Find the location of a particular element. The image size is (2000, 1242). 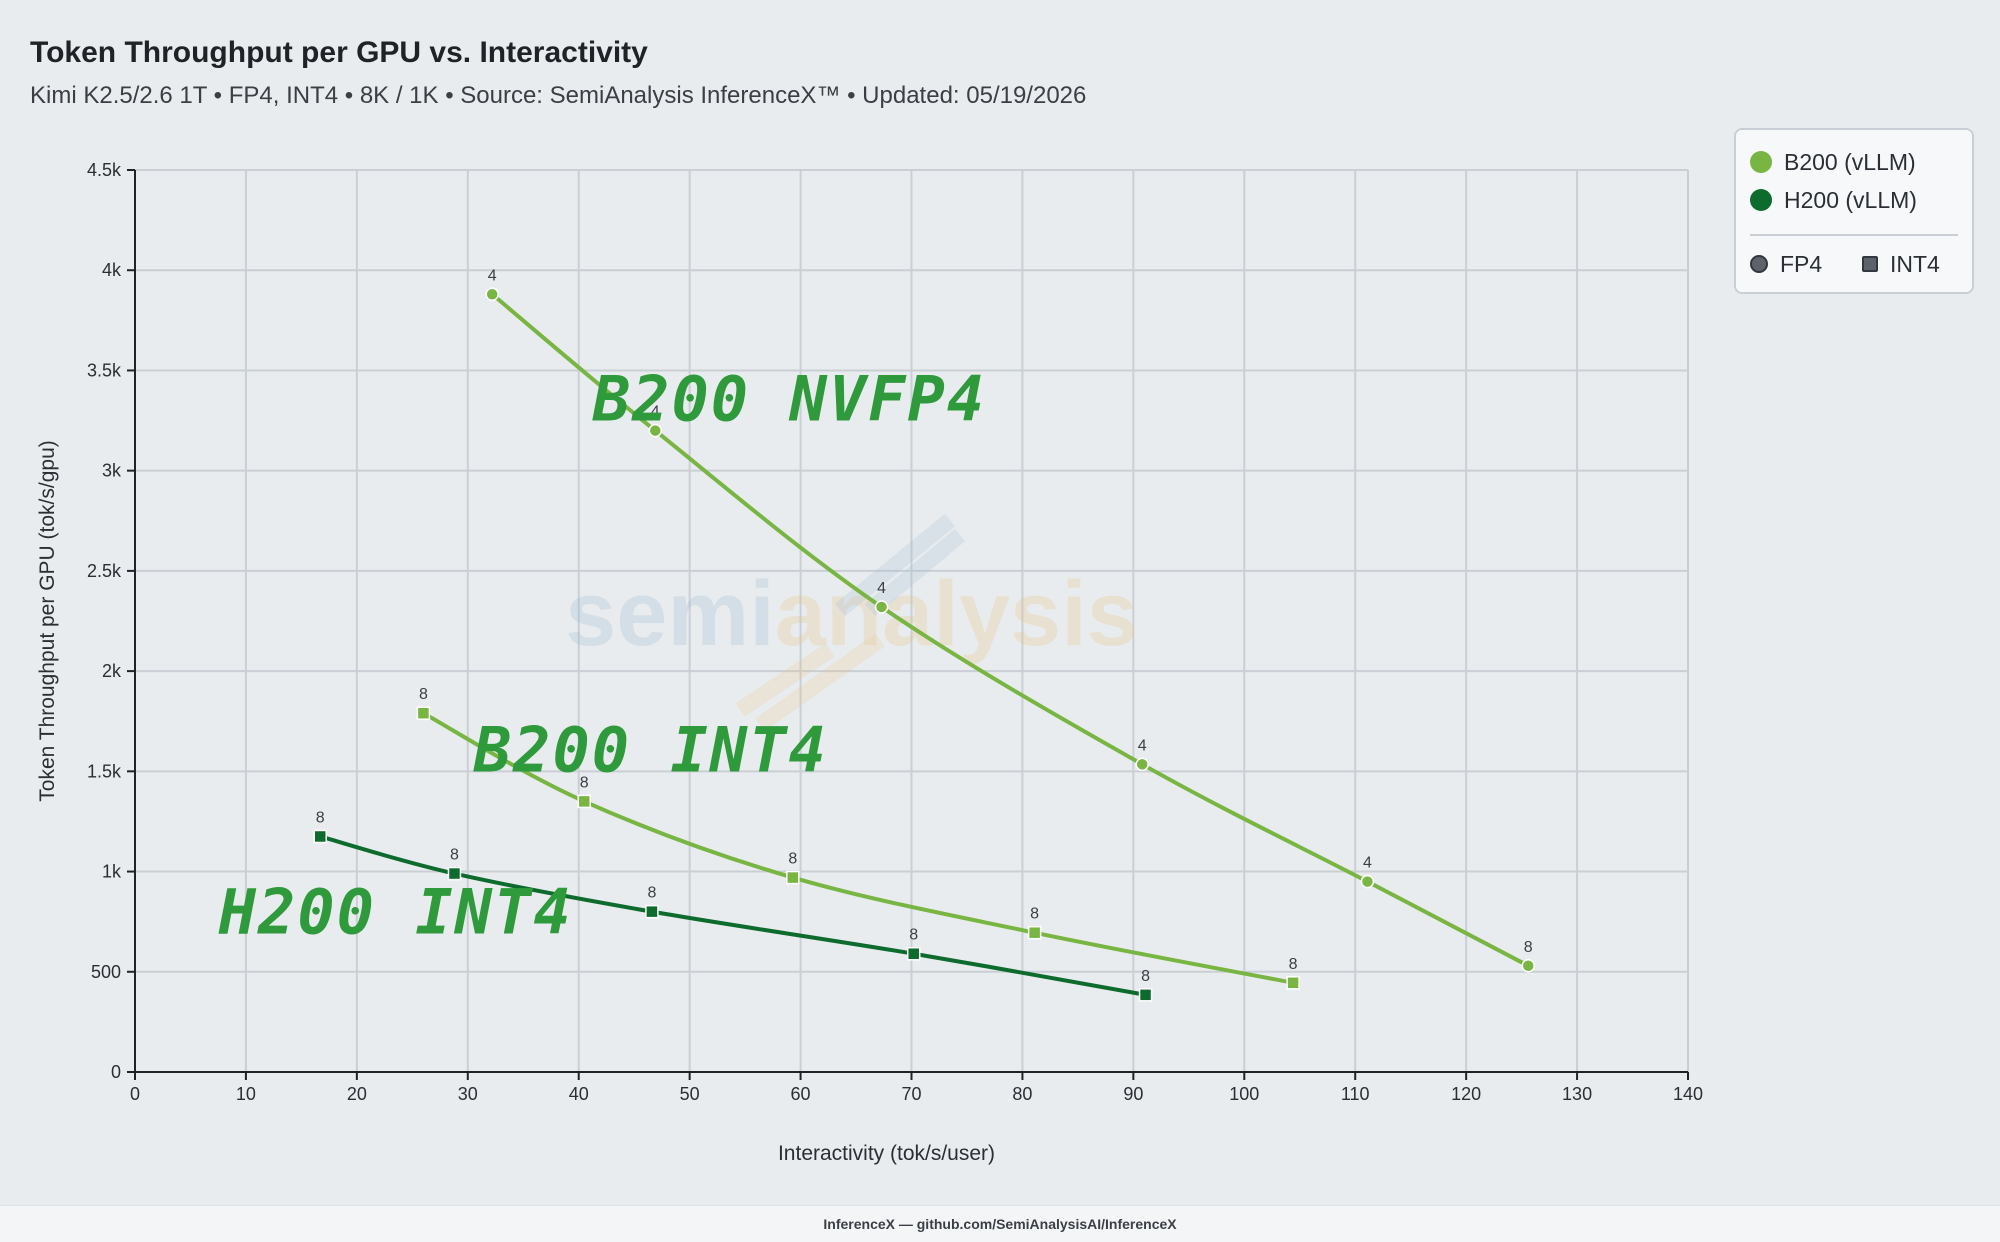

y-tick-label: 4.5k is located at coordinates (104, 170).